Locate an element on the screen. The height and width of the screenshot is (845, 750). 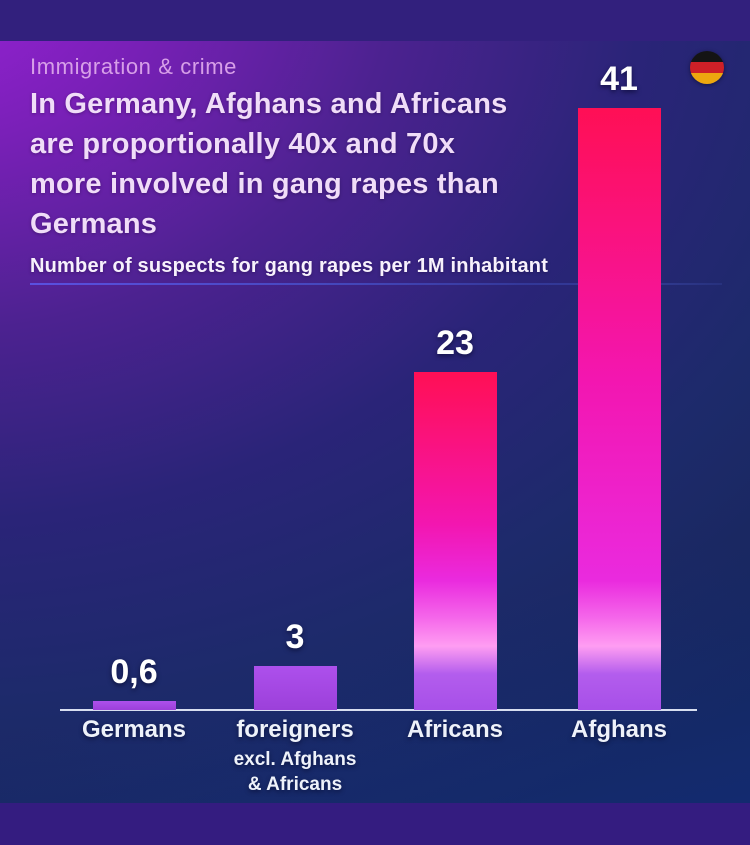
bar-afghans is located at coordinates (619, 409).